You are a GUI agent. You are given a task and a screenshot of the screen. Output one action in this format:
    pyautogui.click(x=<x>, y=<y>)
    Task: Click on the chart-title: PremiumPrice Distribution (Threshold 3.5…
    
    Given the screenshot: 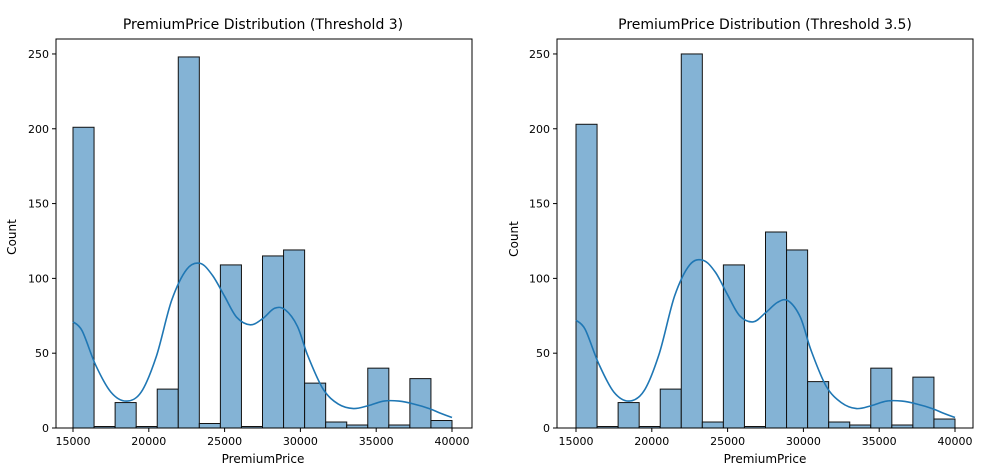 What is the action you would take?
    pyautogui.click(x=765, y=25)
    